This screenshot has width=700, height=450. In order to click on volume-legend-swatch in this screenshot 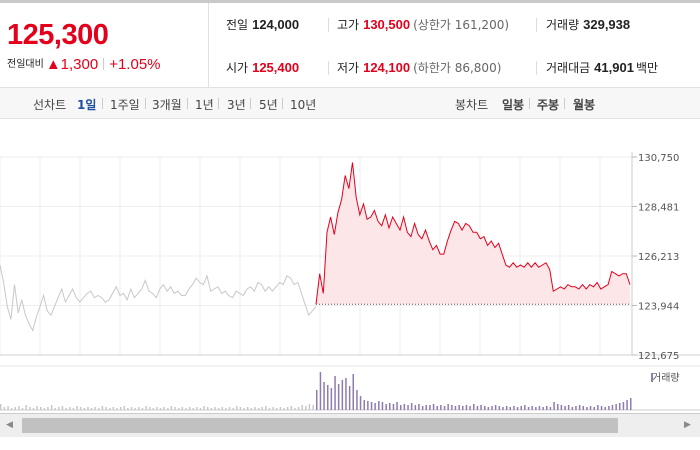, I will do `click(652, 377)`.